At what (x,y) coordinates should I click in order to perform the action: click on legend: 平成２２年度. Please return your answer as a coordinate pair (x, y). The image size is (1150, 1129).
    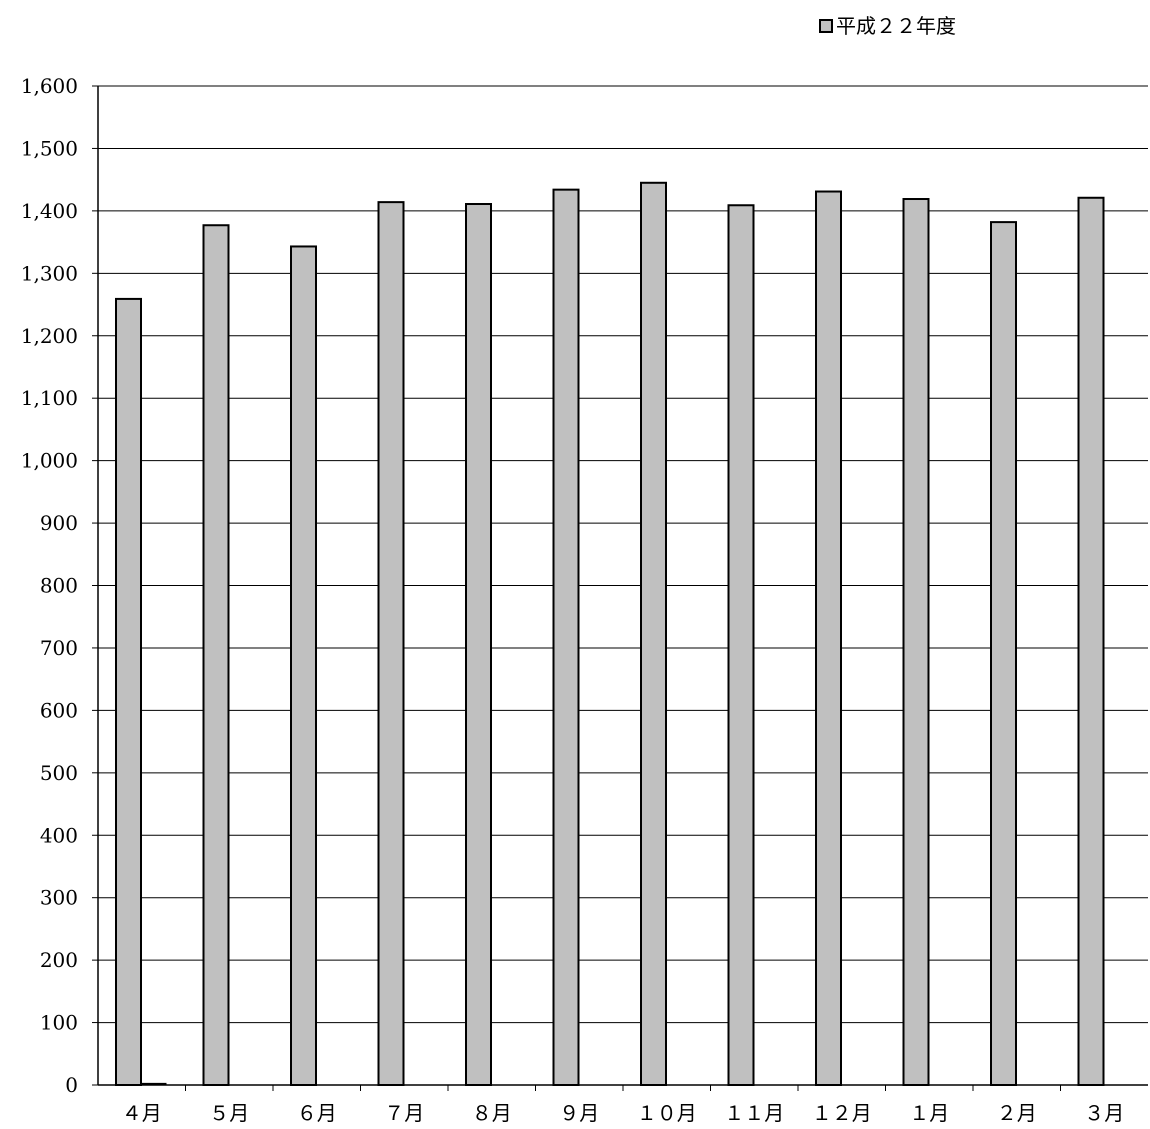
    Looking at the image, I should click on (887, 26).